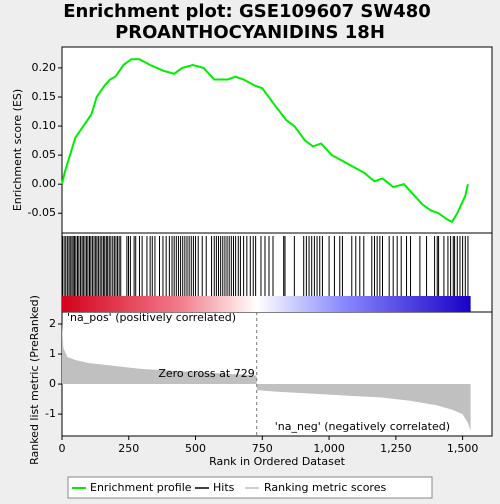  I want to click on x-tick-label: 500, so click(195, 448).